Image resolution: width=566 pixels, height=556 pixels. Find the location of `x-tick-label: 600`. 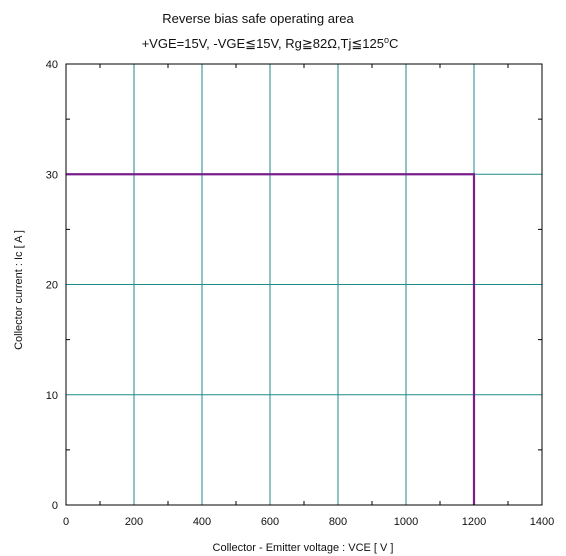

x-tick-label: 600 is located at coordinates (270, 522).